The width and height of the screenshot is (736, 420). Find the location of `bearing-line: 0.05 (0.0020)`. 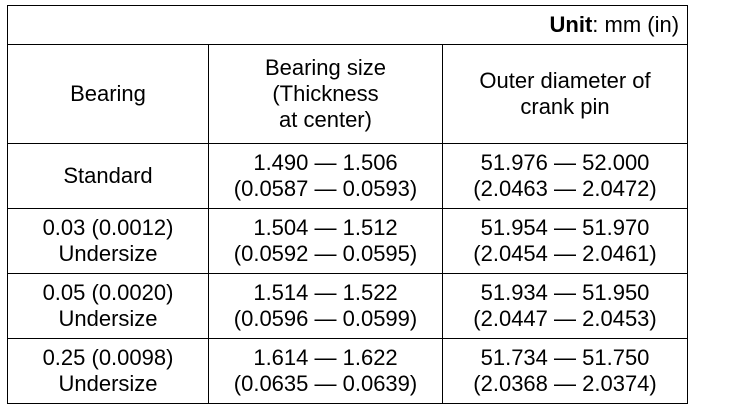

bearing-line: 0.05 (0.0020) is located at coordinates (108, 293).